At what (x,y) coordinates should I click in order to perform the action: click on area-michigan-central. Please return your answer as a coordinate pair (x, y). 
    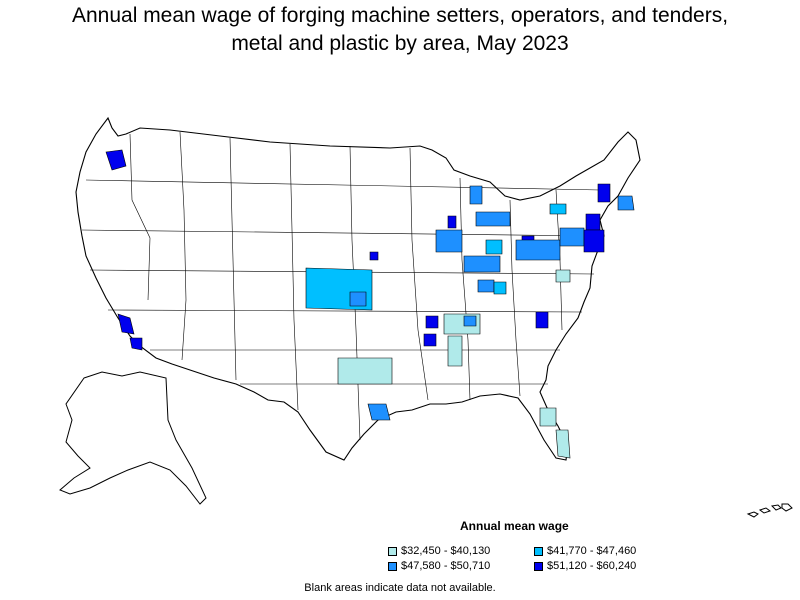
    Looking at the image, I should click on (493, 219).